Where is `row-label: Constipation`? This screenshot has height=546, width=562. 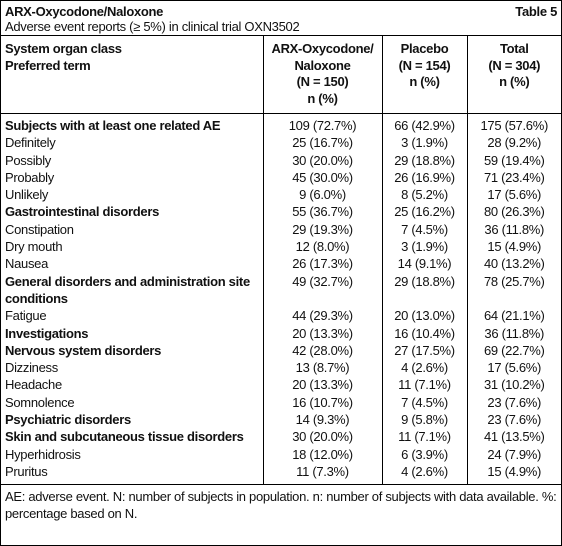
row-label: Constipation is located at coordinates (39, 229).